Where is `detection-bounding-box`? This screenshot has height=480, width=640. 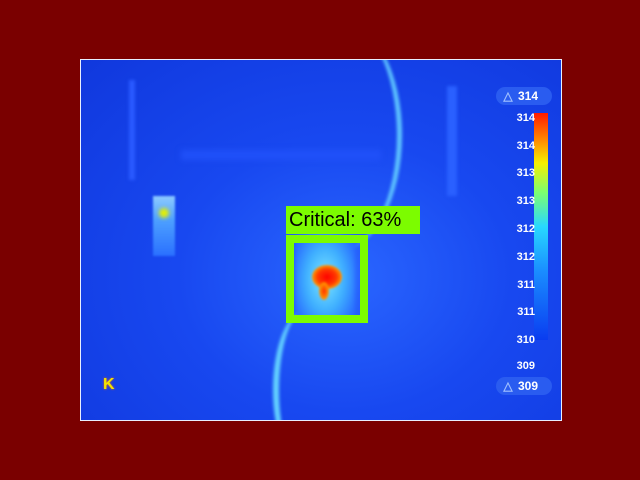 detection-bounding-box is located at coordinates (327, 279).